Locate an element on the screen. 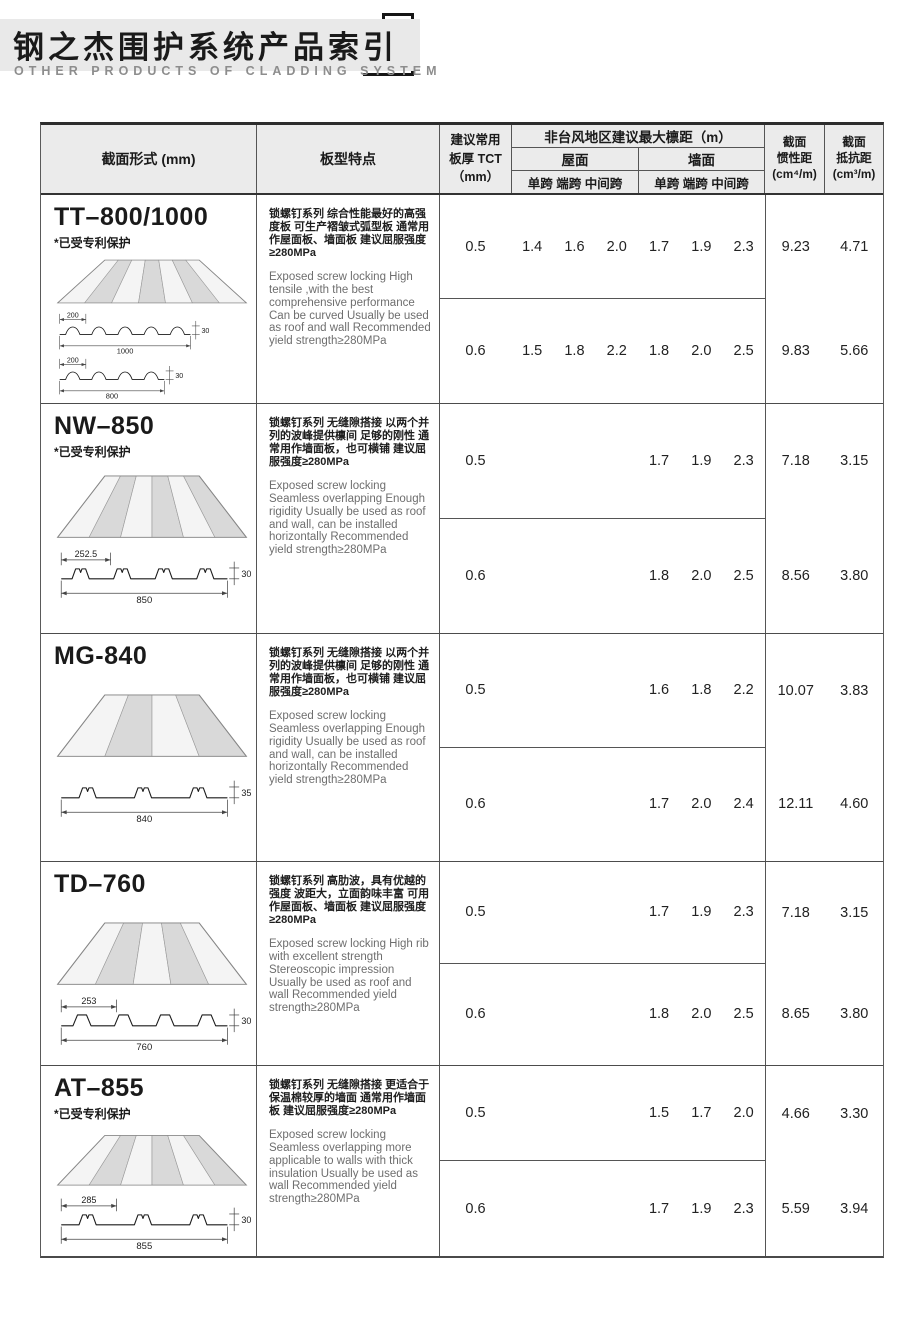 This screenshot has width=920, height=1324. wall-single-span: 1.8 is located at coordinates (659, 1014).